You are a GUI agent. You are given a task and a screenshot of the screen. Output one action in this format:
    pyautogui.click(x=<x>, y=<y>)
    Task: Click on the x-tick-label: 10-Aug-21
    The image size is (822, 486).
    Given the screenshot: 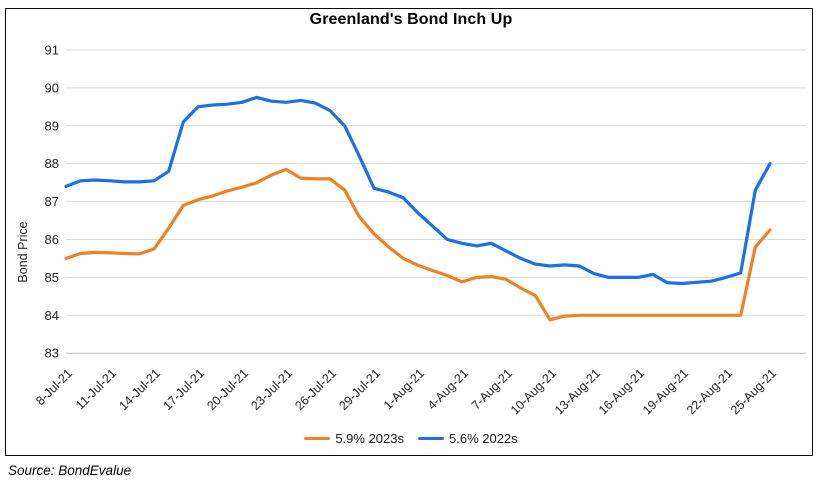 What is the action you would take?
    pyautogui.click(x=533, y=391)
    